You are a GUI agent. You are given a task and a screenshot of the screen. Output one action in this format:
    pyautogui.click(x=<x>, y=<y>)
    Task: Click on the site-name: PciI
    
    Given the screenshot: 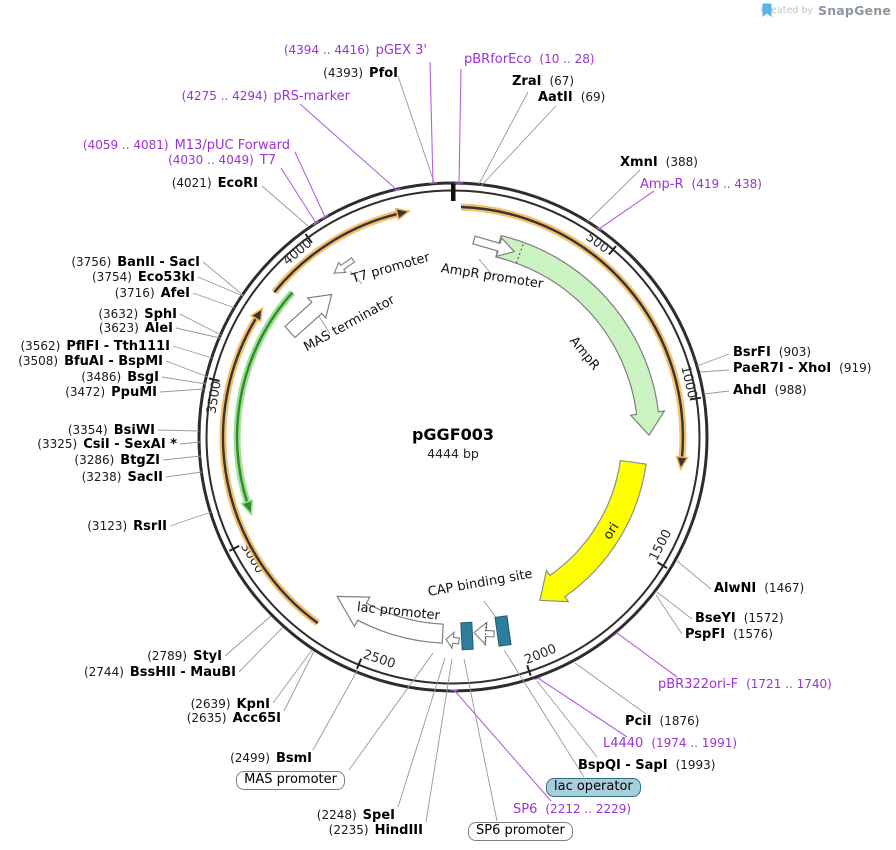 What is the action you would take?
    pyautogui.click(x=638, y=721)
    